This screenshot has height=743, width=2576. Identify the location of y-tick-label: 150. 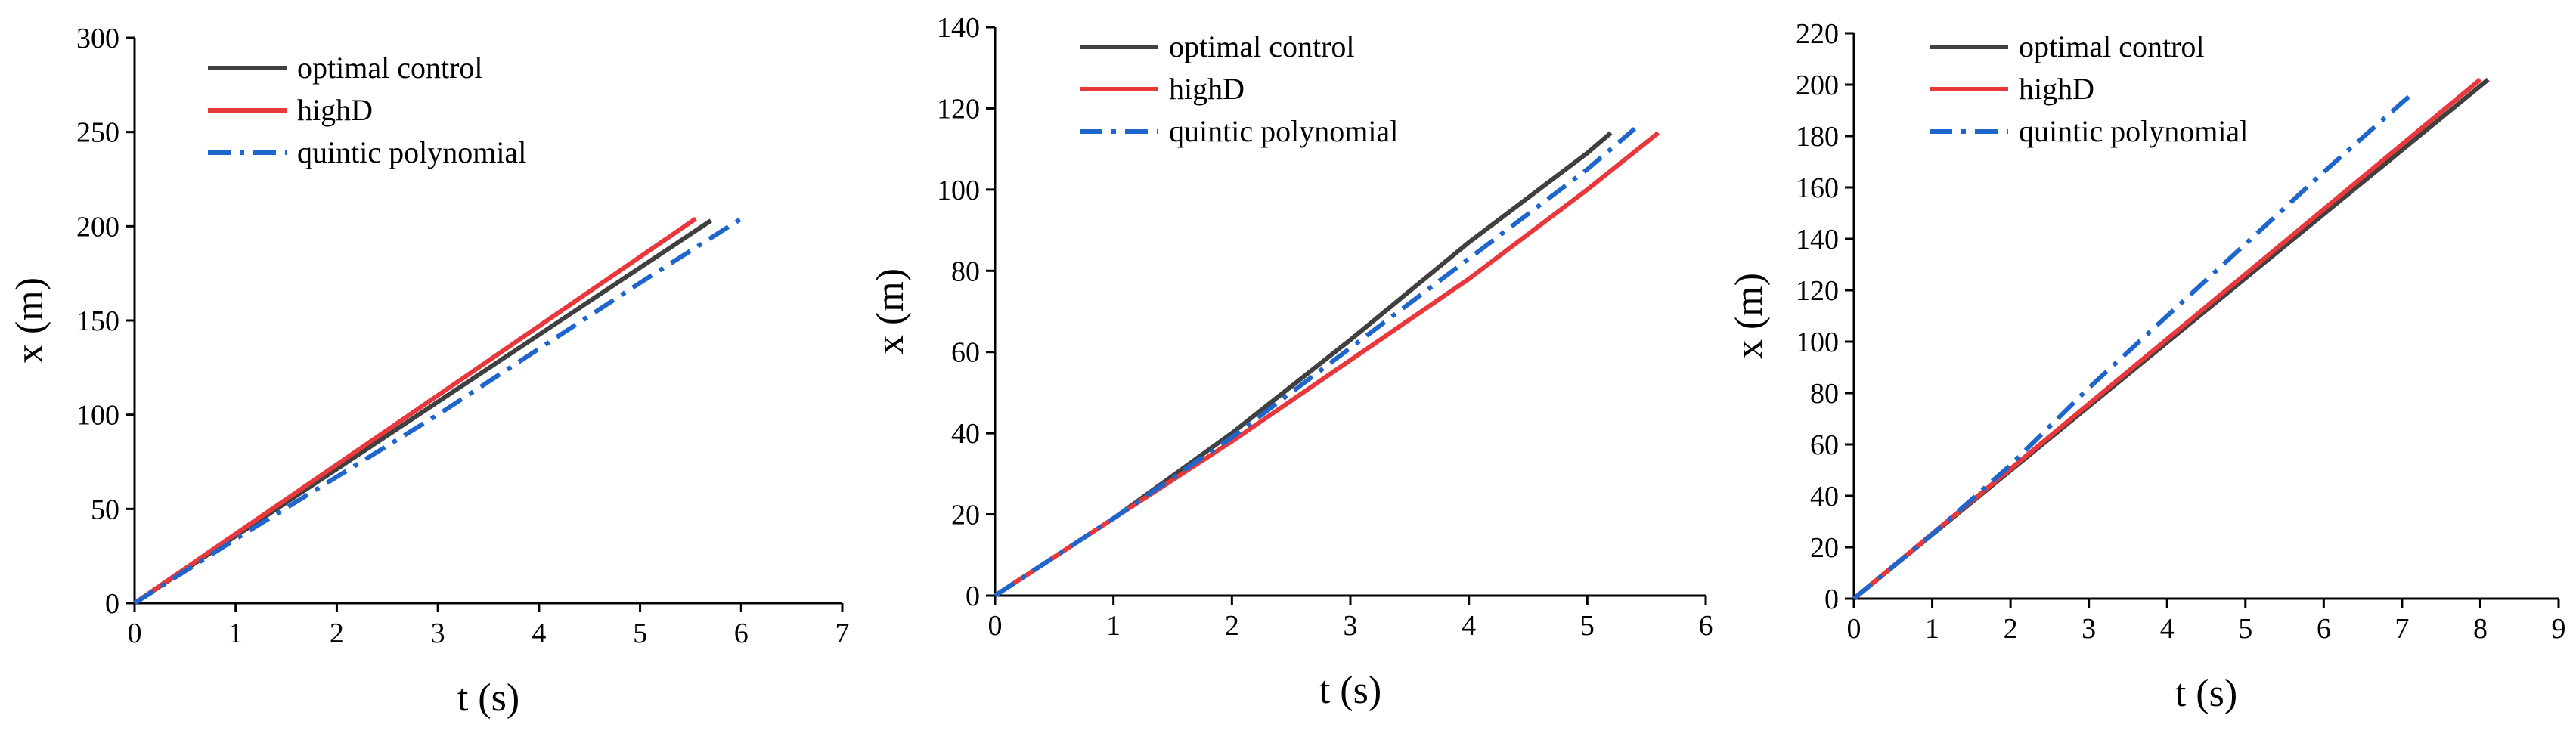
(97, 321).